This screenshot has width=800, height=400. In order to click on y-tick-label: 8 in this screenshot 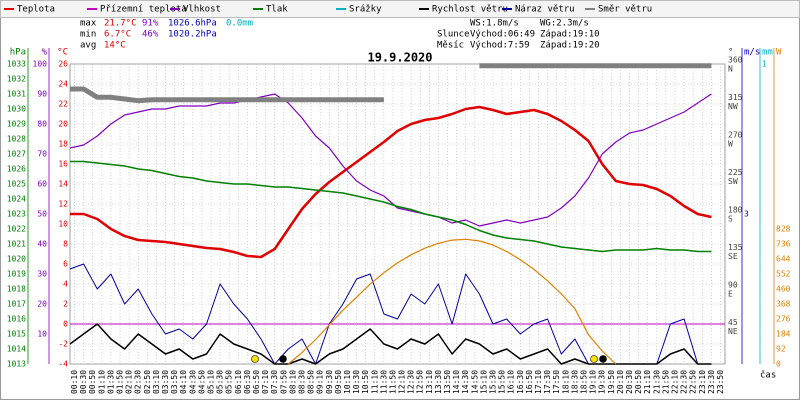, I will do `click(65, 244)`.